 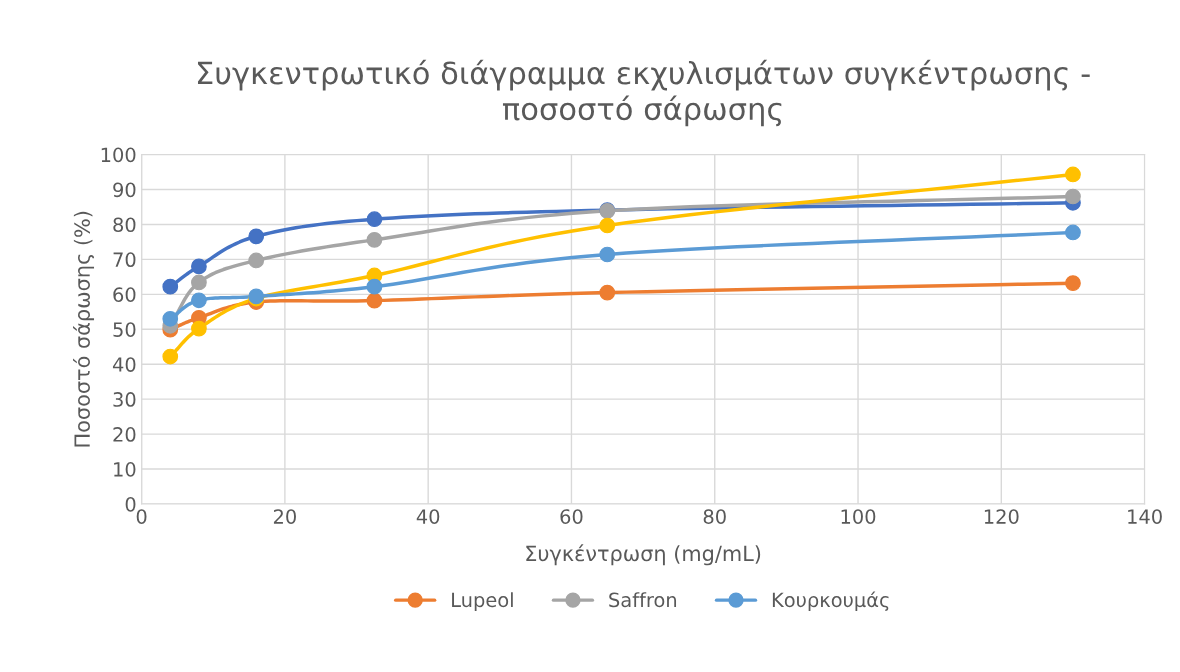 What do you see at coordinates (124, 294) in the screenshot?
I see `y-tick-label: 60` at bounding box center [124, 294].